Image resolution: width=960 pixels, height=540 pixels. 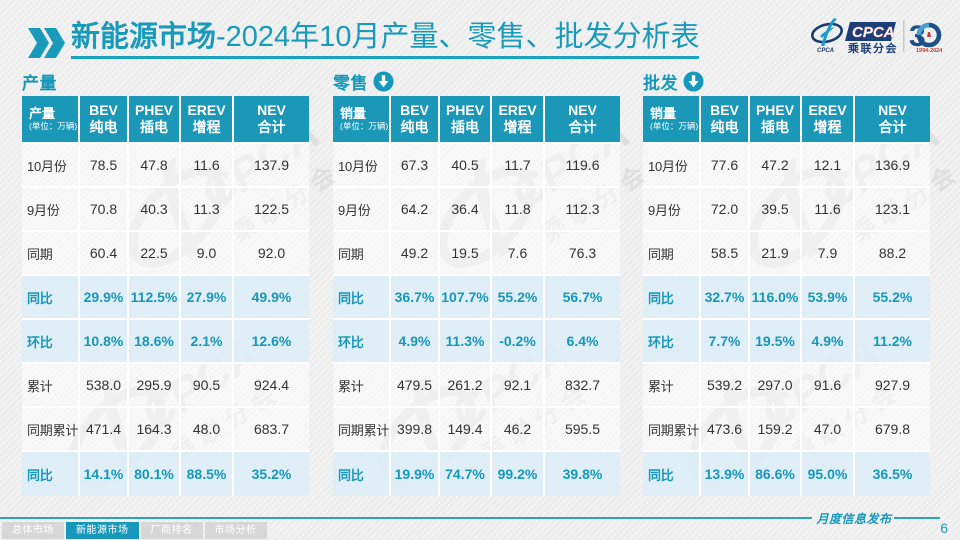 I want to click on section-wholesale-label: 批发, so click(x=660, y=83).